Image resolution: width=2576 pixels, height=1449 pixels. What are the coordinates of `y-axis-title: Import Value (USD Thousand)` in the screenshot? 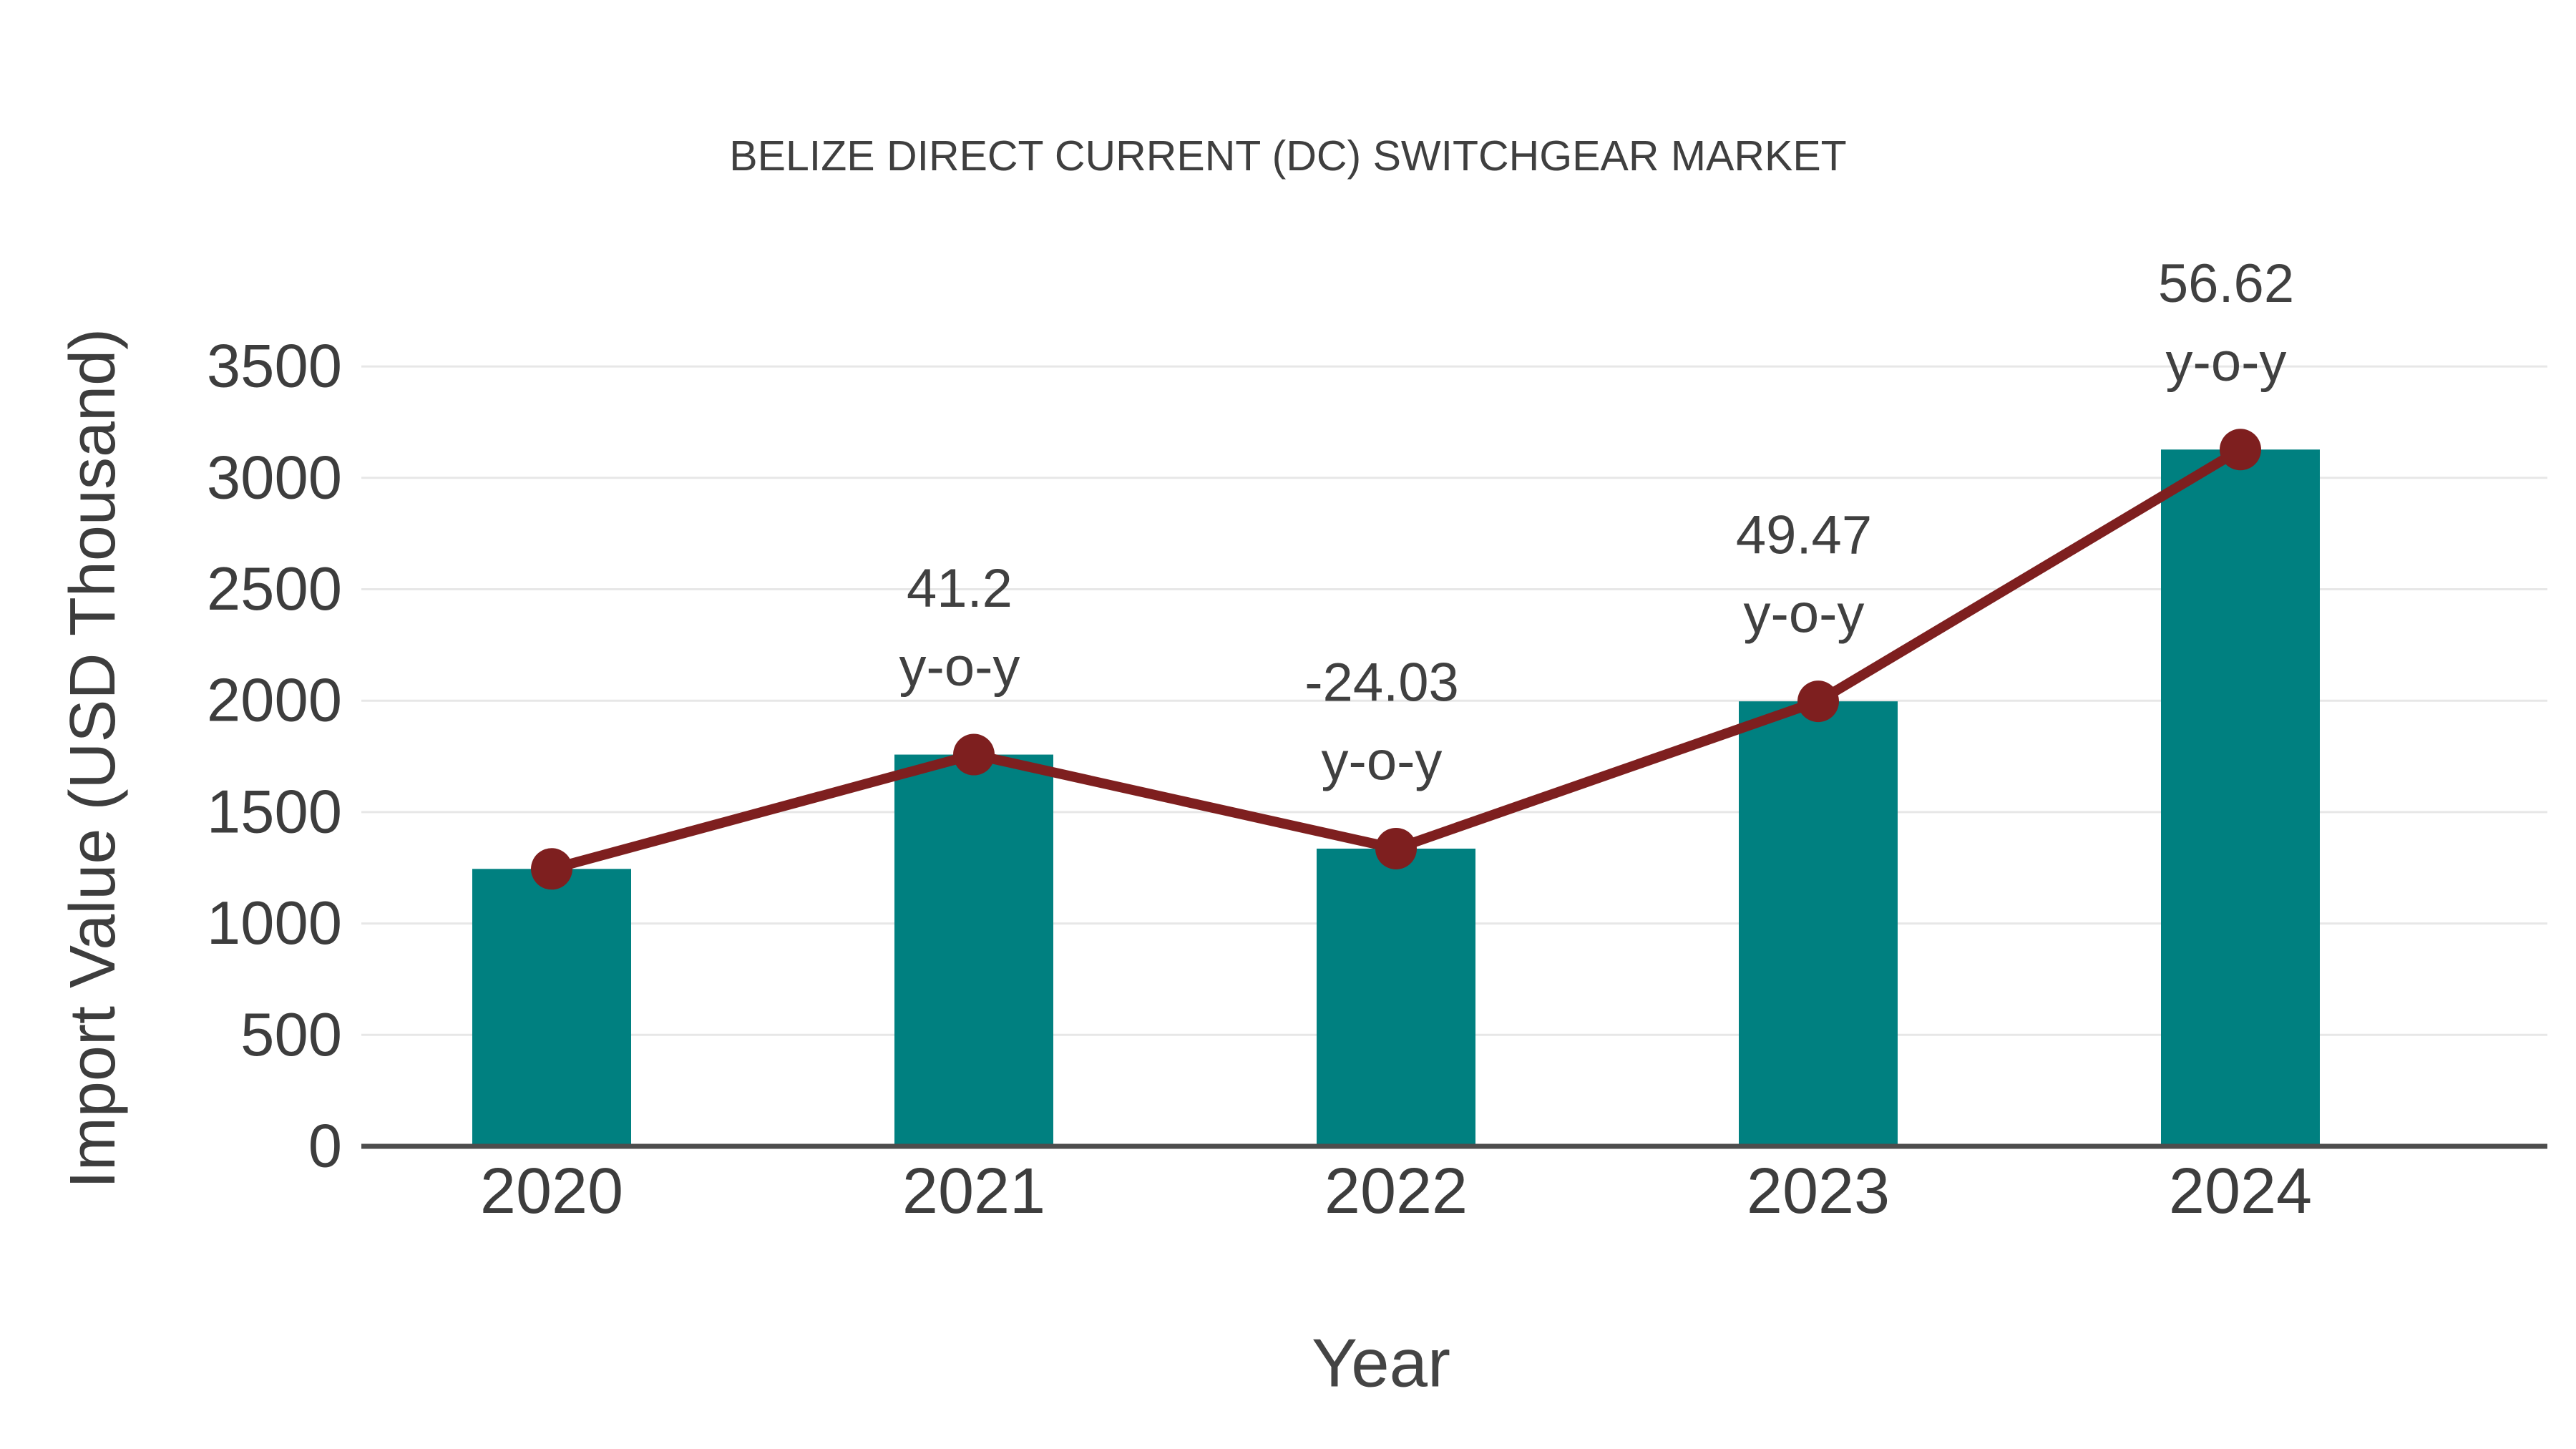 It's located at (93, 758).